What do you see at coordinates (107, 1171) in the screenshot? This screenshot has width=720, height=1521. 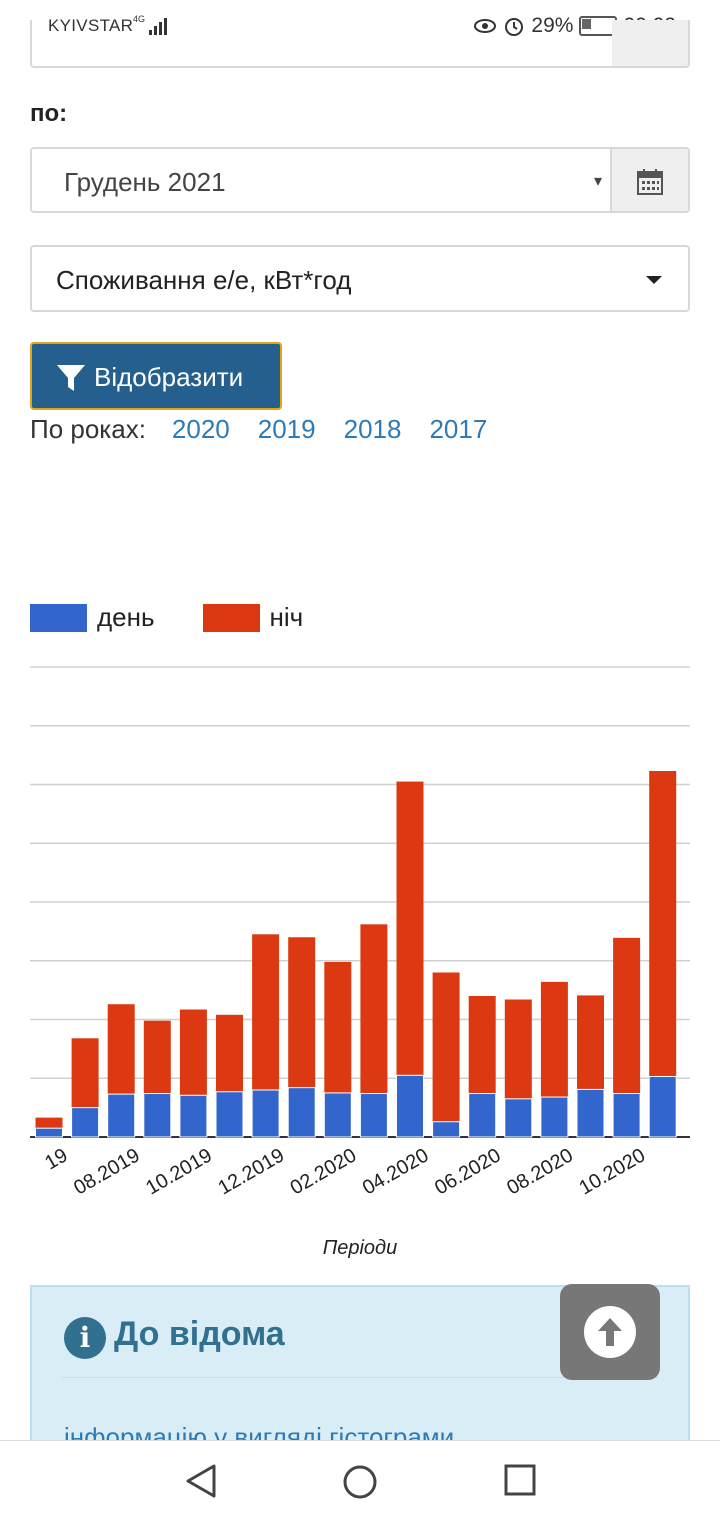 I see `x-tick-label: 08.2019` at bounding box center [107, 1171].